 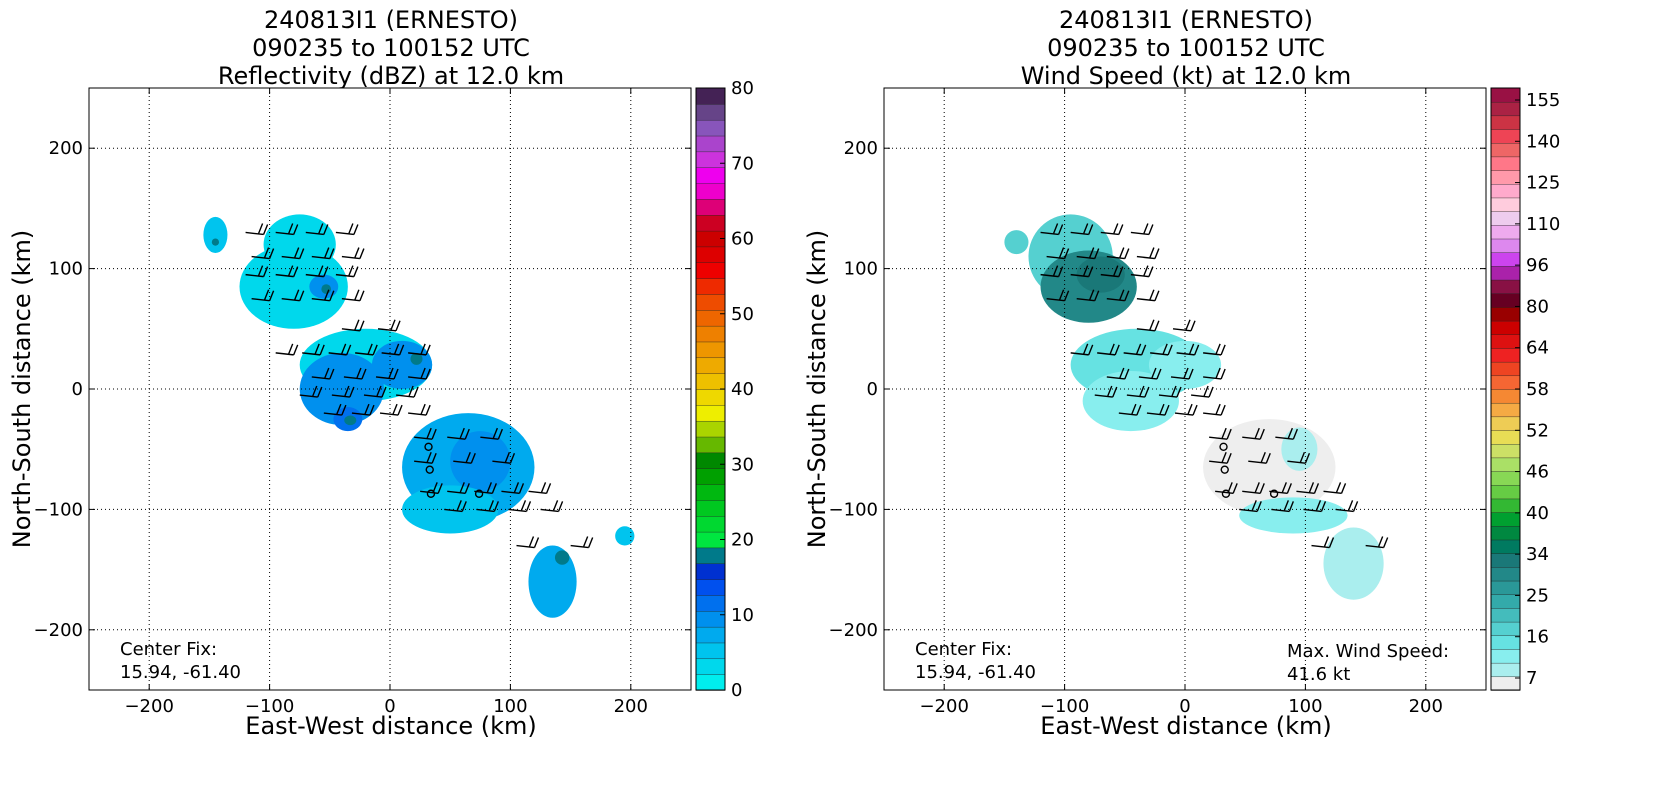 What do you see at coordinates (742, 540) in the screenshot?
I see `colorbar-tick-label: 20` at bounding box center [742, 540].